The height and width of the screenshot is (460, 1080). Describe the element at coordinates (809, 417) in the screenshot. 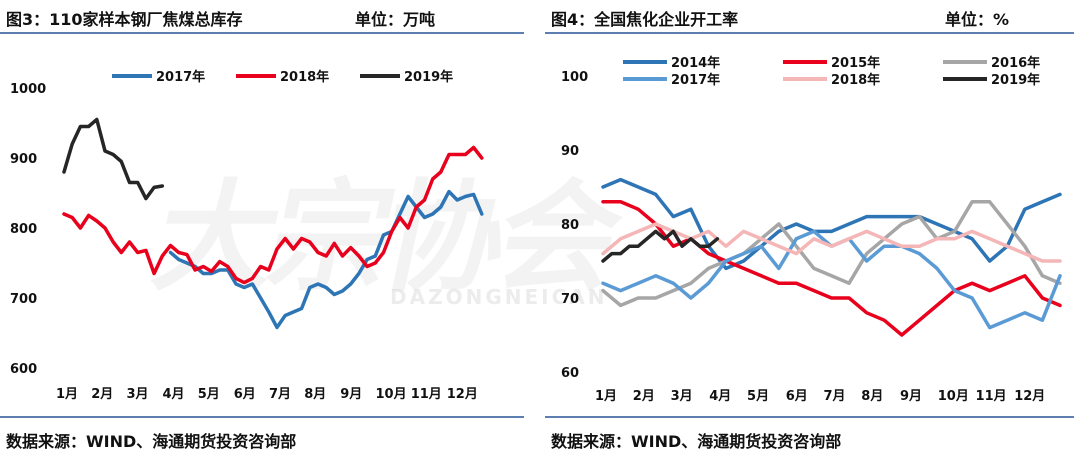

I see `right-bottom-rule` at that location.